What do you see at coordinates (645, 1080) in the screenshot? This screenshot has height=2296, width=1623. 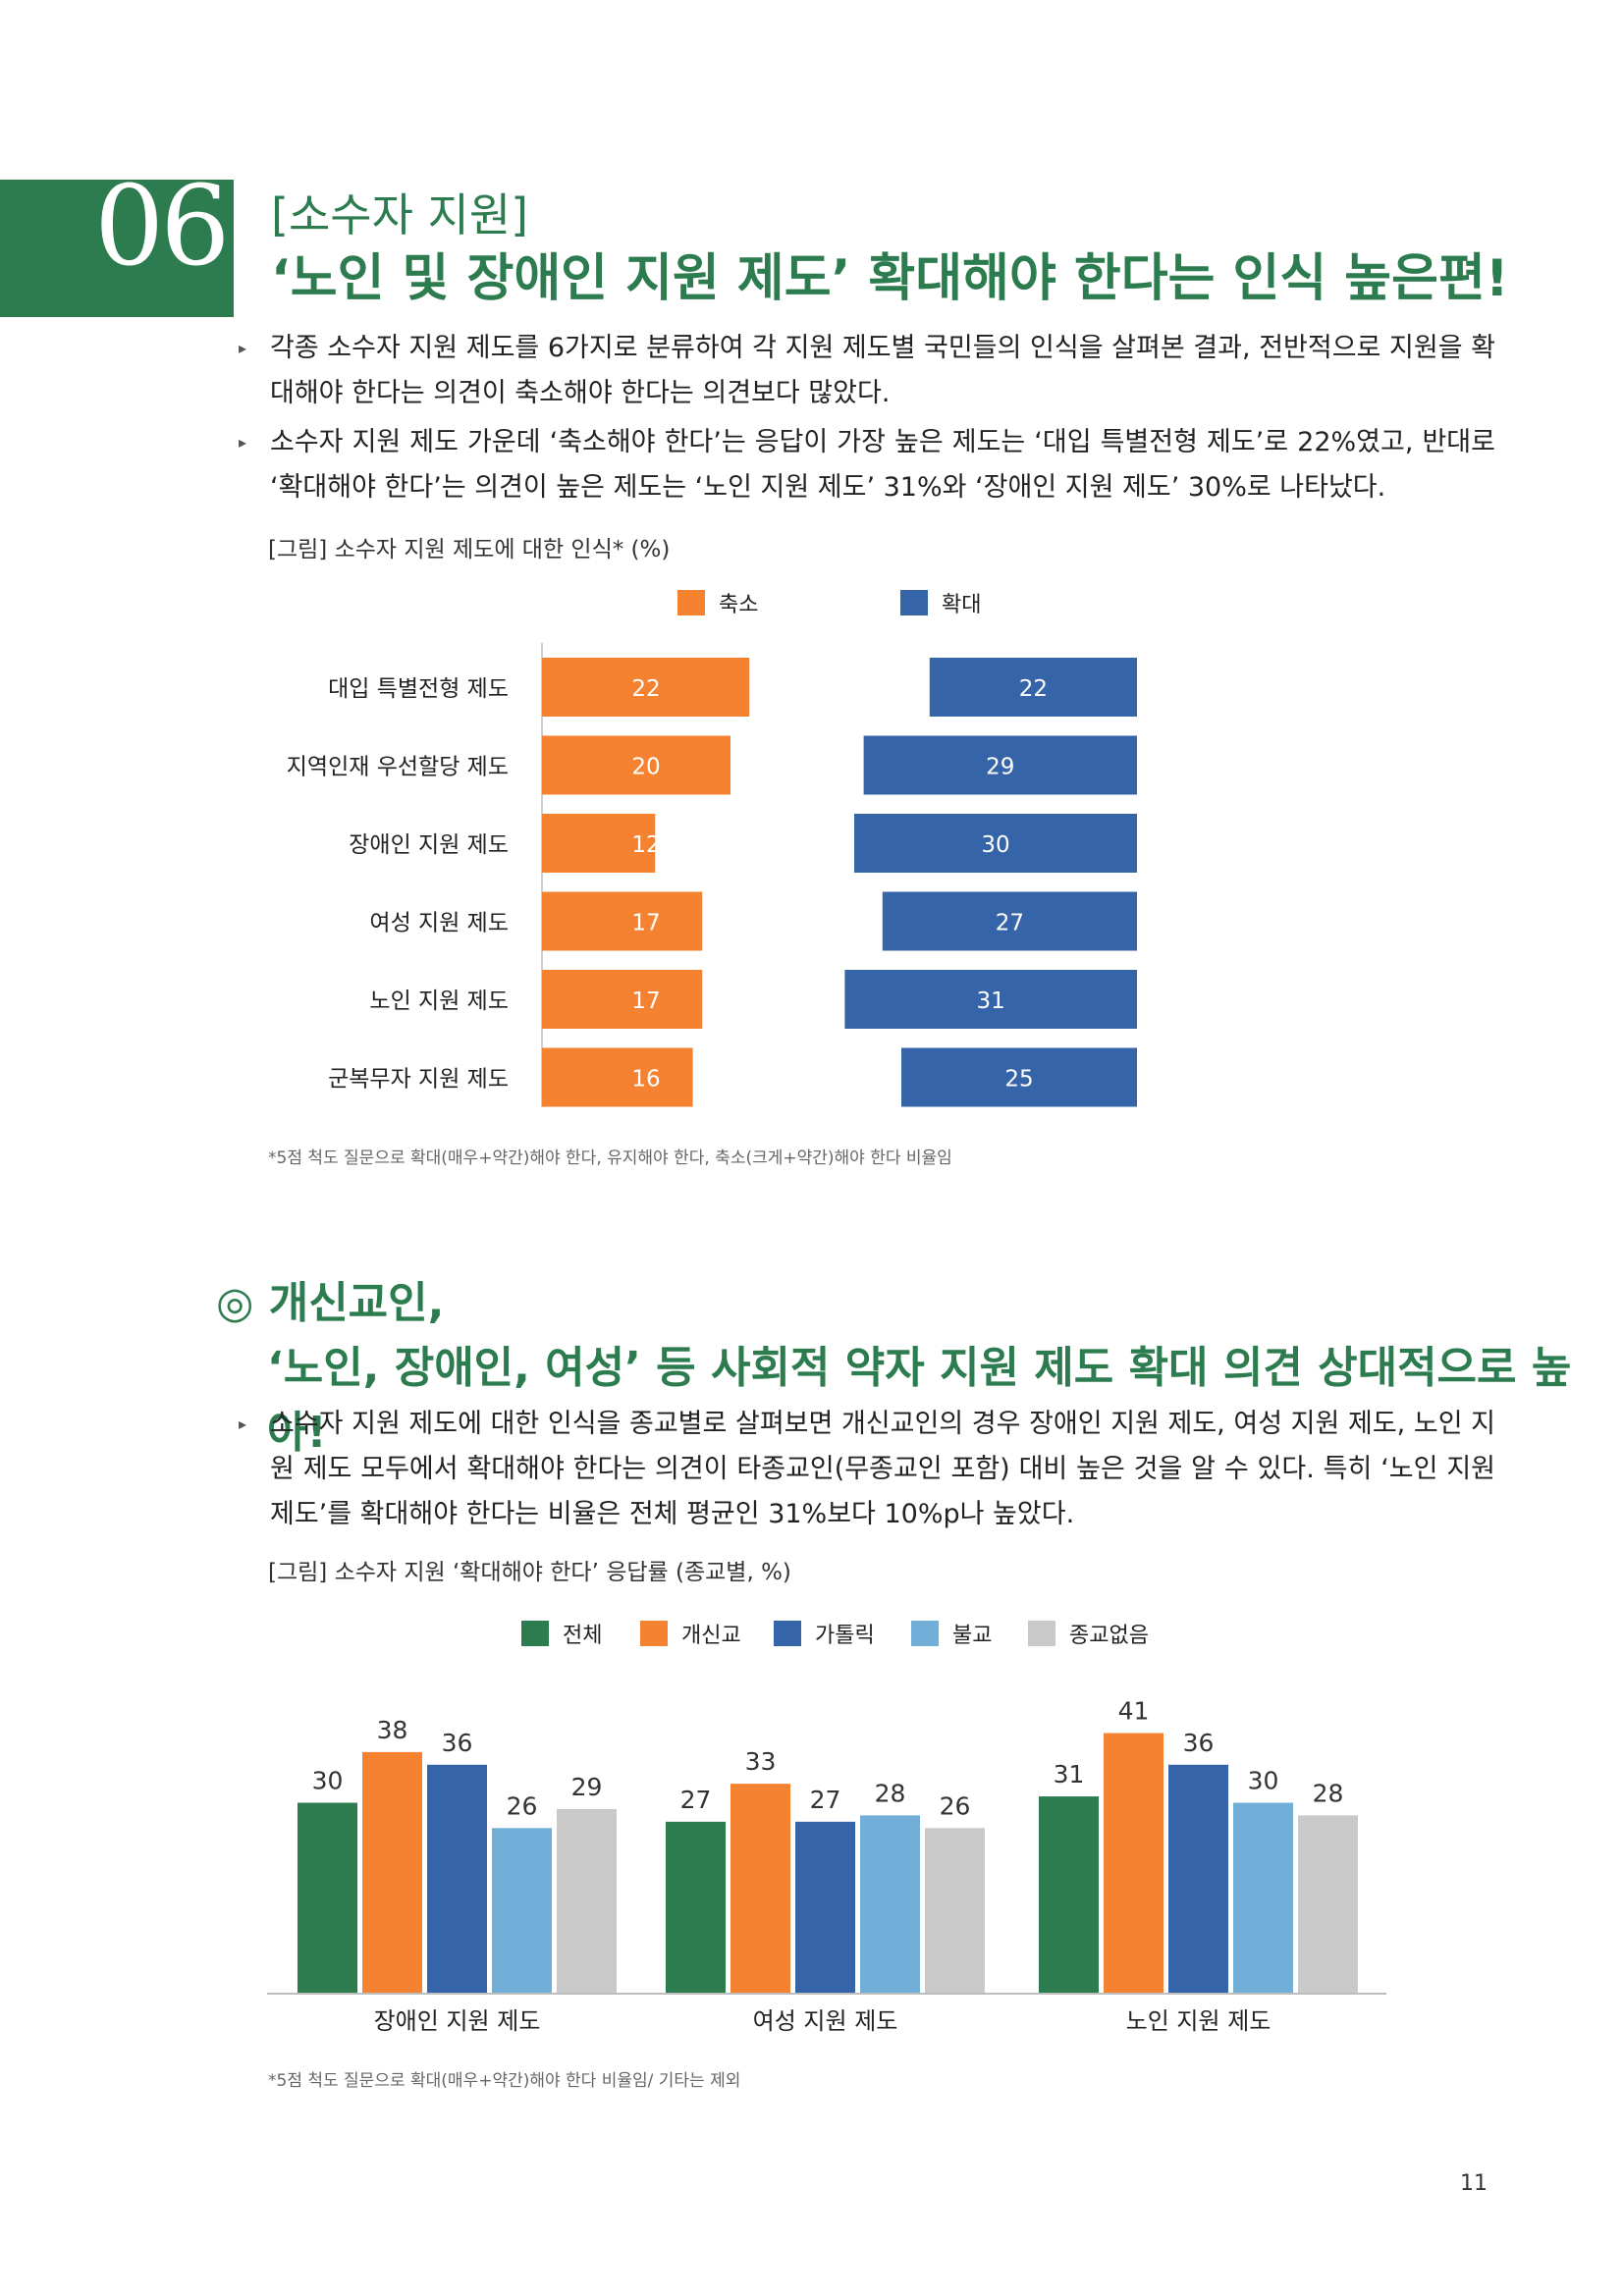 I see `data-label-shrink: 16` at bounding box center [645, 1080].